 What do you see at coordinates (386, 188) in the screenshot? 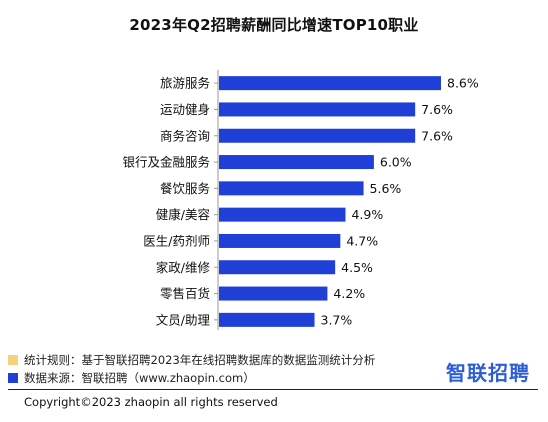
I see `value-label: 5.6%` at bounding box center [386, 188].